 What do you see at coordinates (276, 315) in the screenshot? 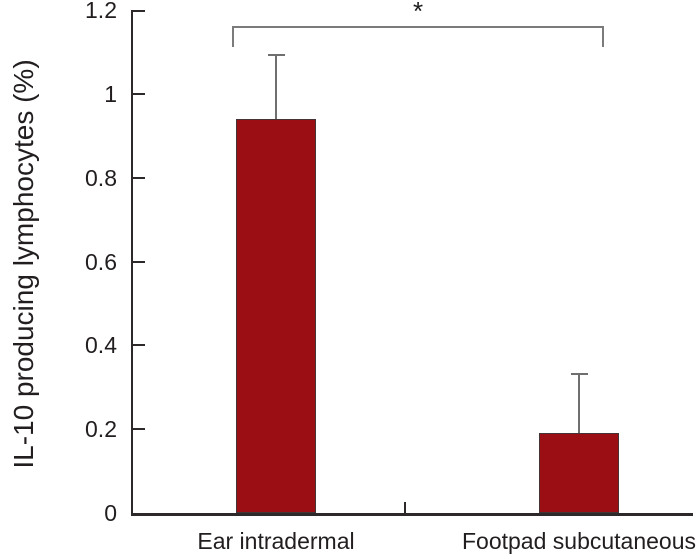
I see `bar-ear-intradermal` at bounding box center [276, 315].